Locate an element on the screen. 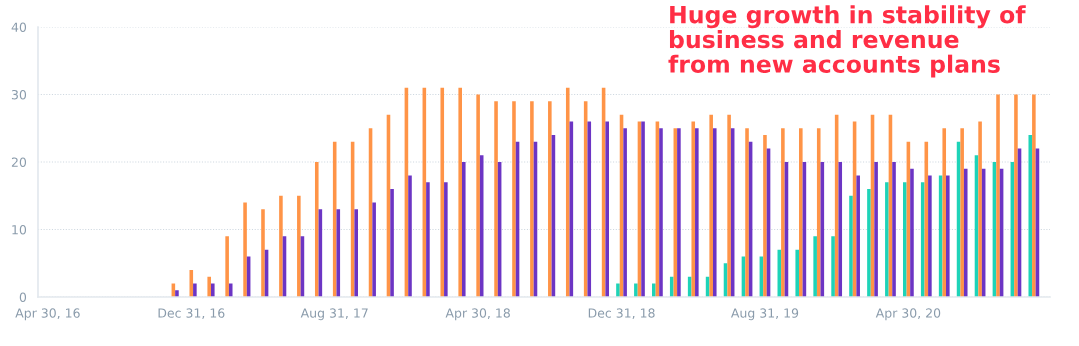 Image resolution: width=1079 pixels, height=346 pixels. annotation: Huge growth in stability of business and revenue from new accounts plans is located at coordinates (847, 41).